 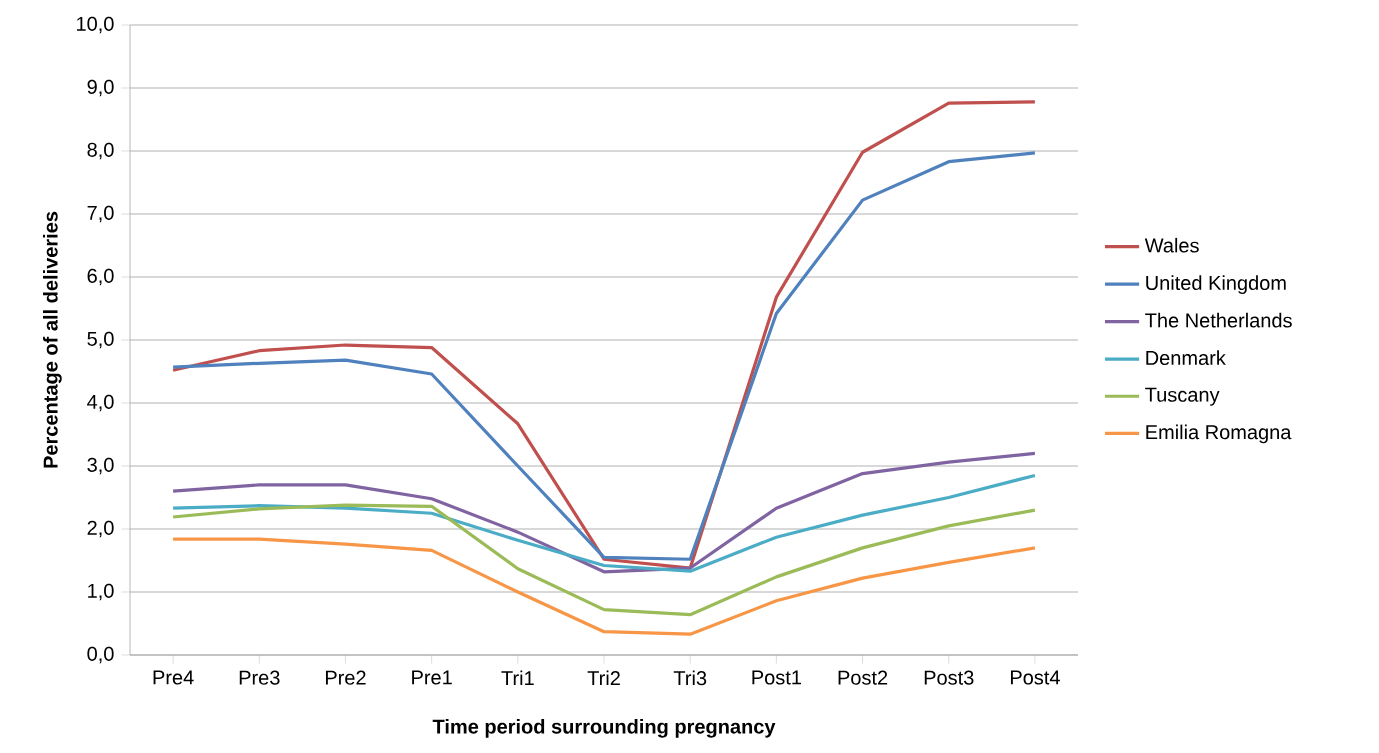 I want to click on y-tick-label: 6,0, so click(x=100, y=277).